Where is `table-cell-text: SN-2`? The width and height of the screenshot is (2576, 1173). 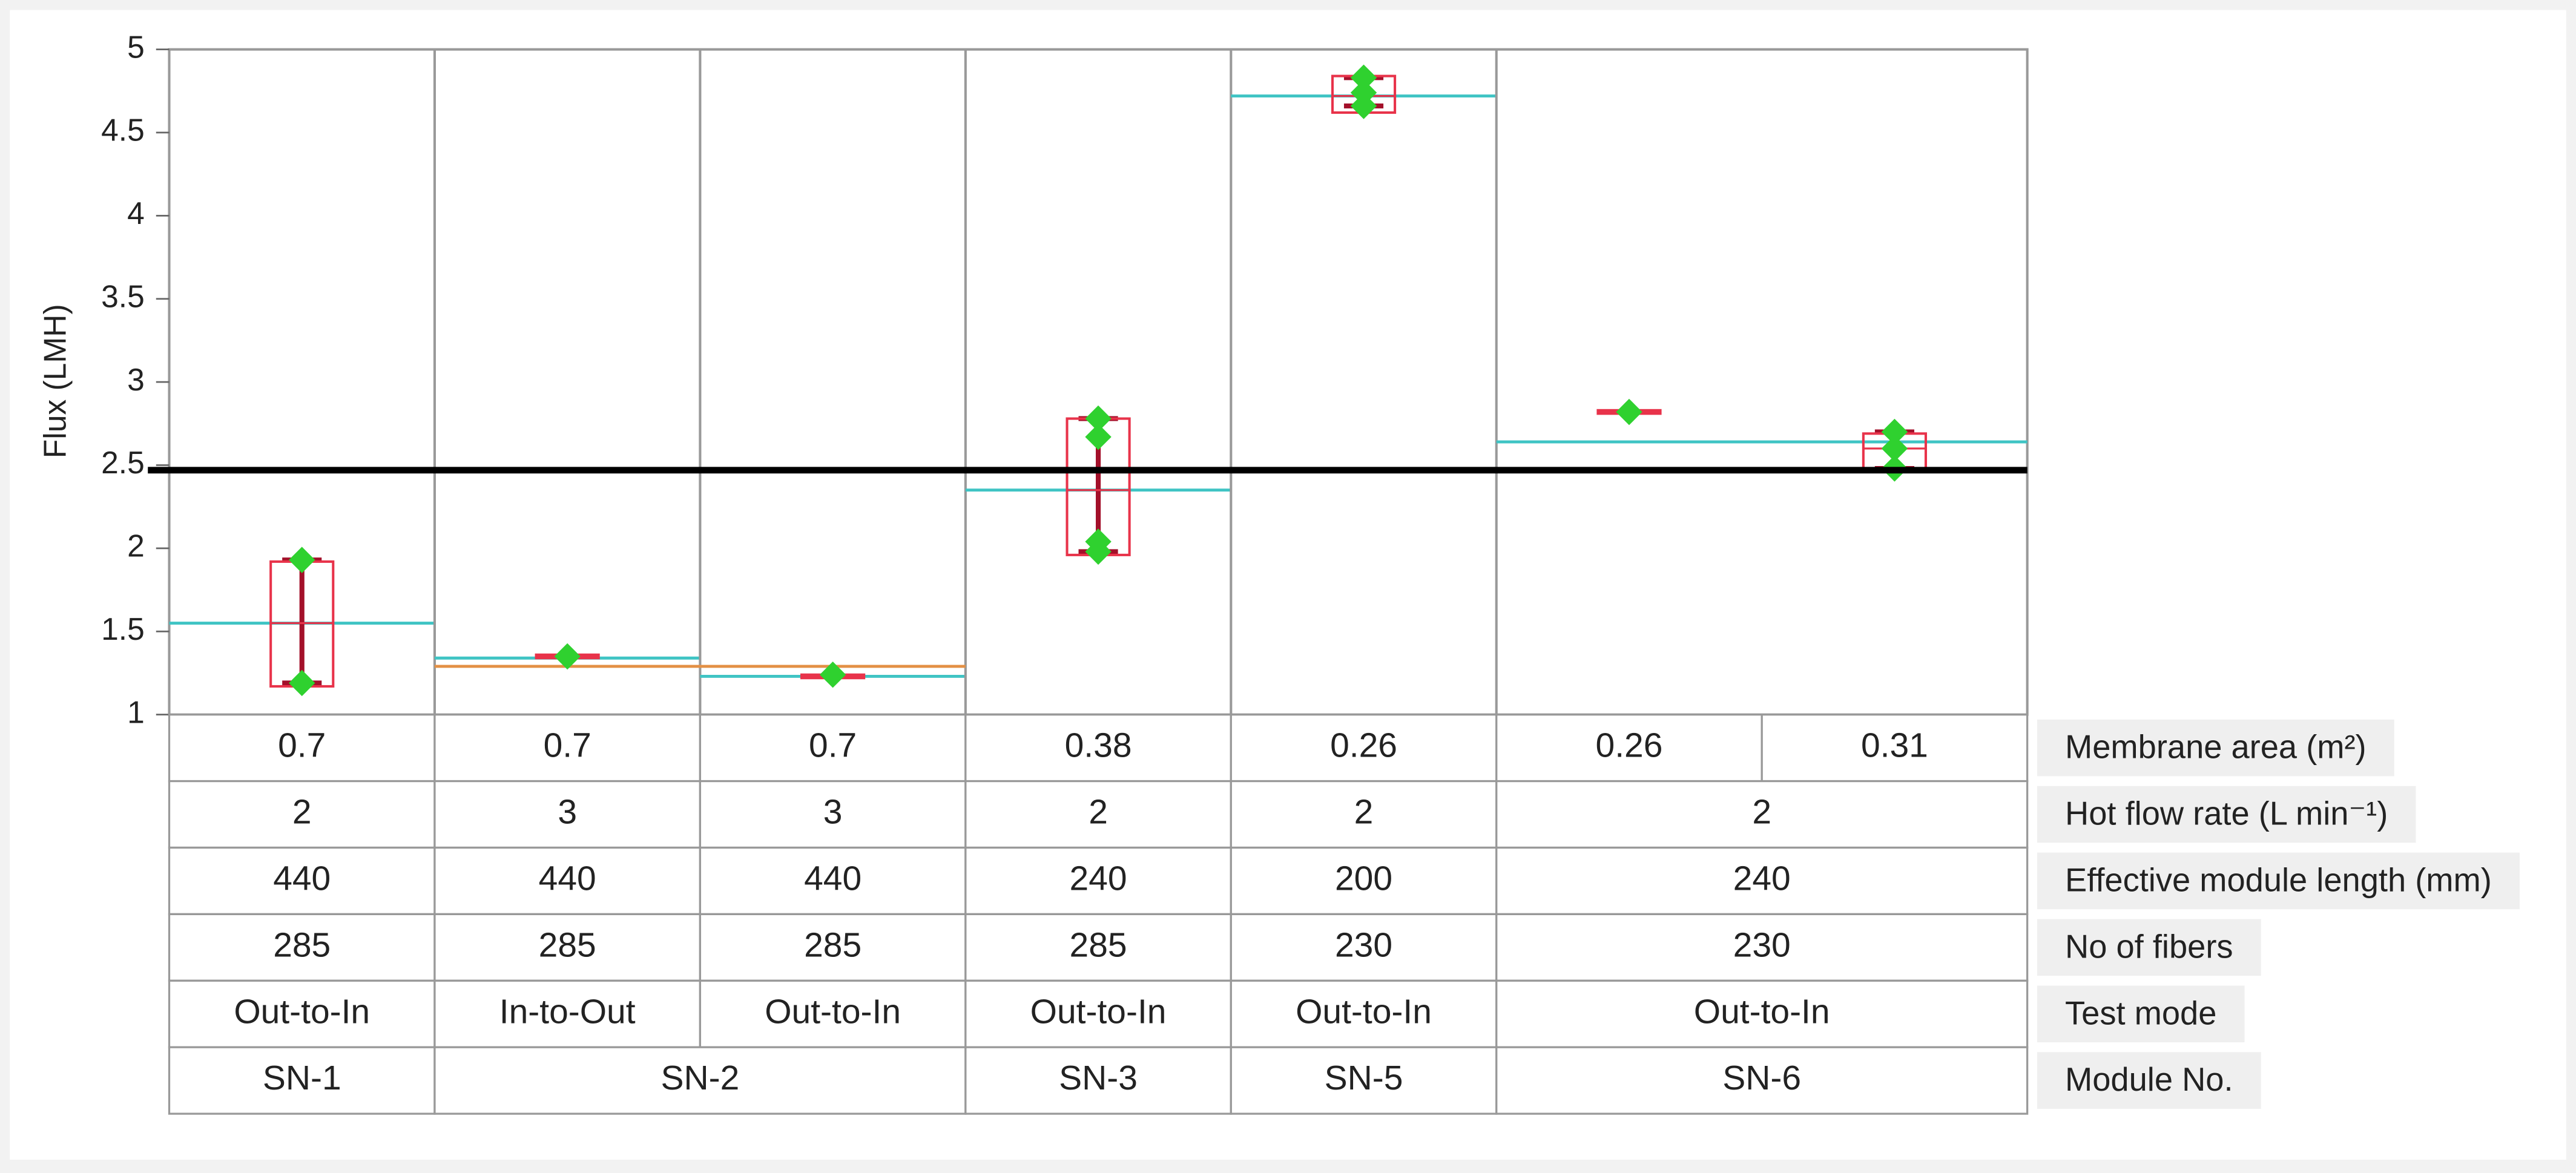 table-cell-text: SN-2 is located at coordinates (701, 1078).